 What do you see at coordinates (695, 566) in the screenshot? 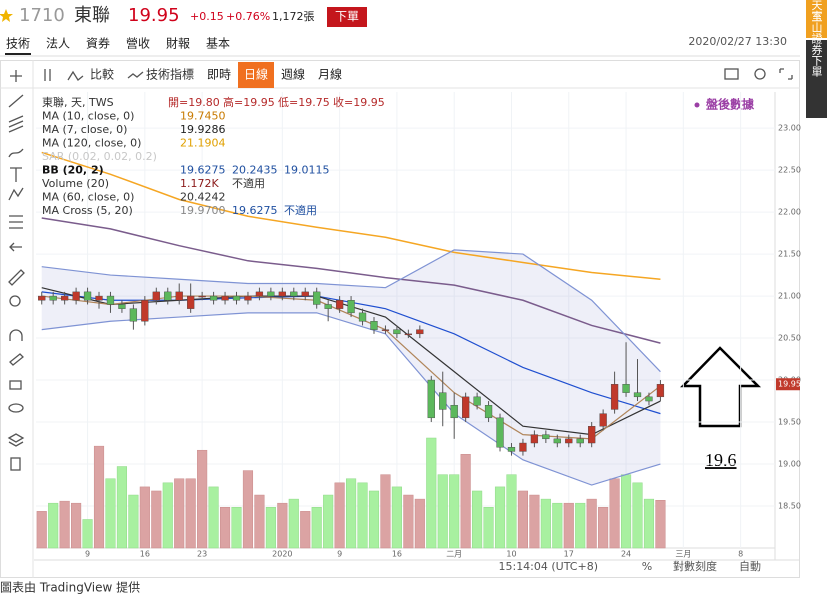
I see `log-toggle: 對數刻度` at bounding box center [695, 566].